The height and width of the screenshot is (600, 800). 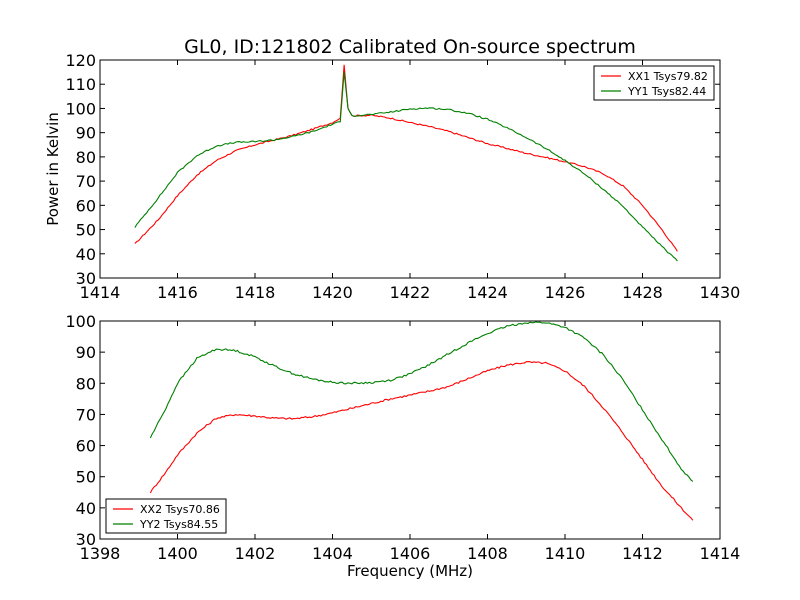 I want to click on x-tick-label: 1398, so click(x=100, y=553).